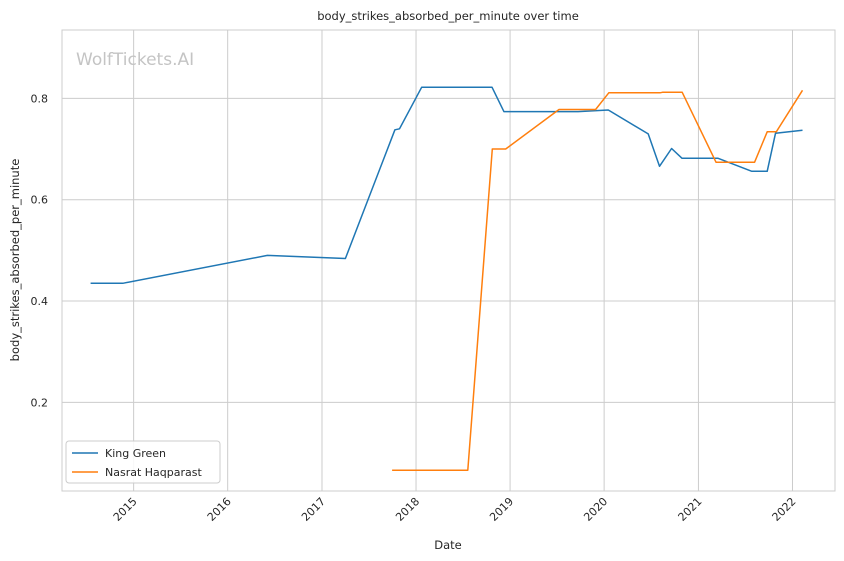 The height and width of the screenshot is (561, 844). Describe the element at coordinates (40, 301) in the screenshot. I see `y-tick-label: 0.4` at that location.